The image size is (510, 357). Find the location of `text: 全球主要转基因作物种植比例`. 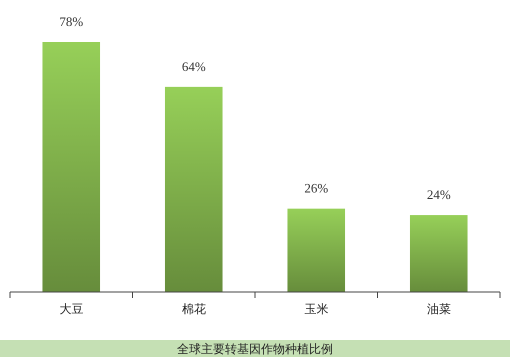

text: 全球主要转基因作物种植比例 is located at coordinates (255, 349).